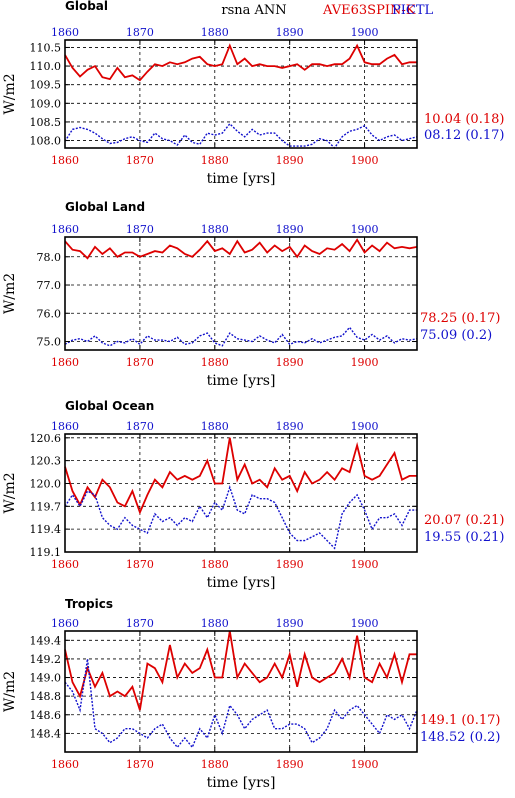 Image resolution: width=515 pixels, height=798 pixels. Describe the element at coordinates (49, 313) in the screenshot. I see `y-tick-label: 76.0` at that location.